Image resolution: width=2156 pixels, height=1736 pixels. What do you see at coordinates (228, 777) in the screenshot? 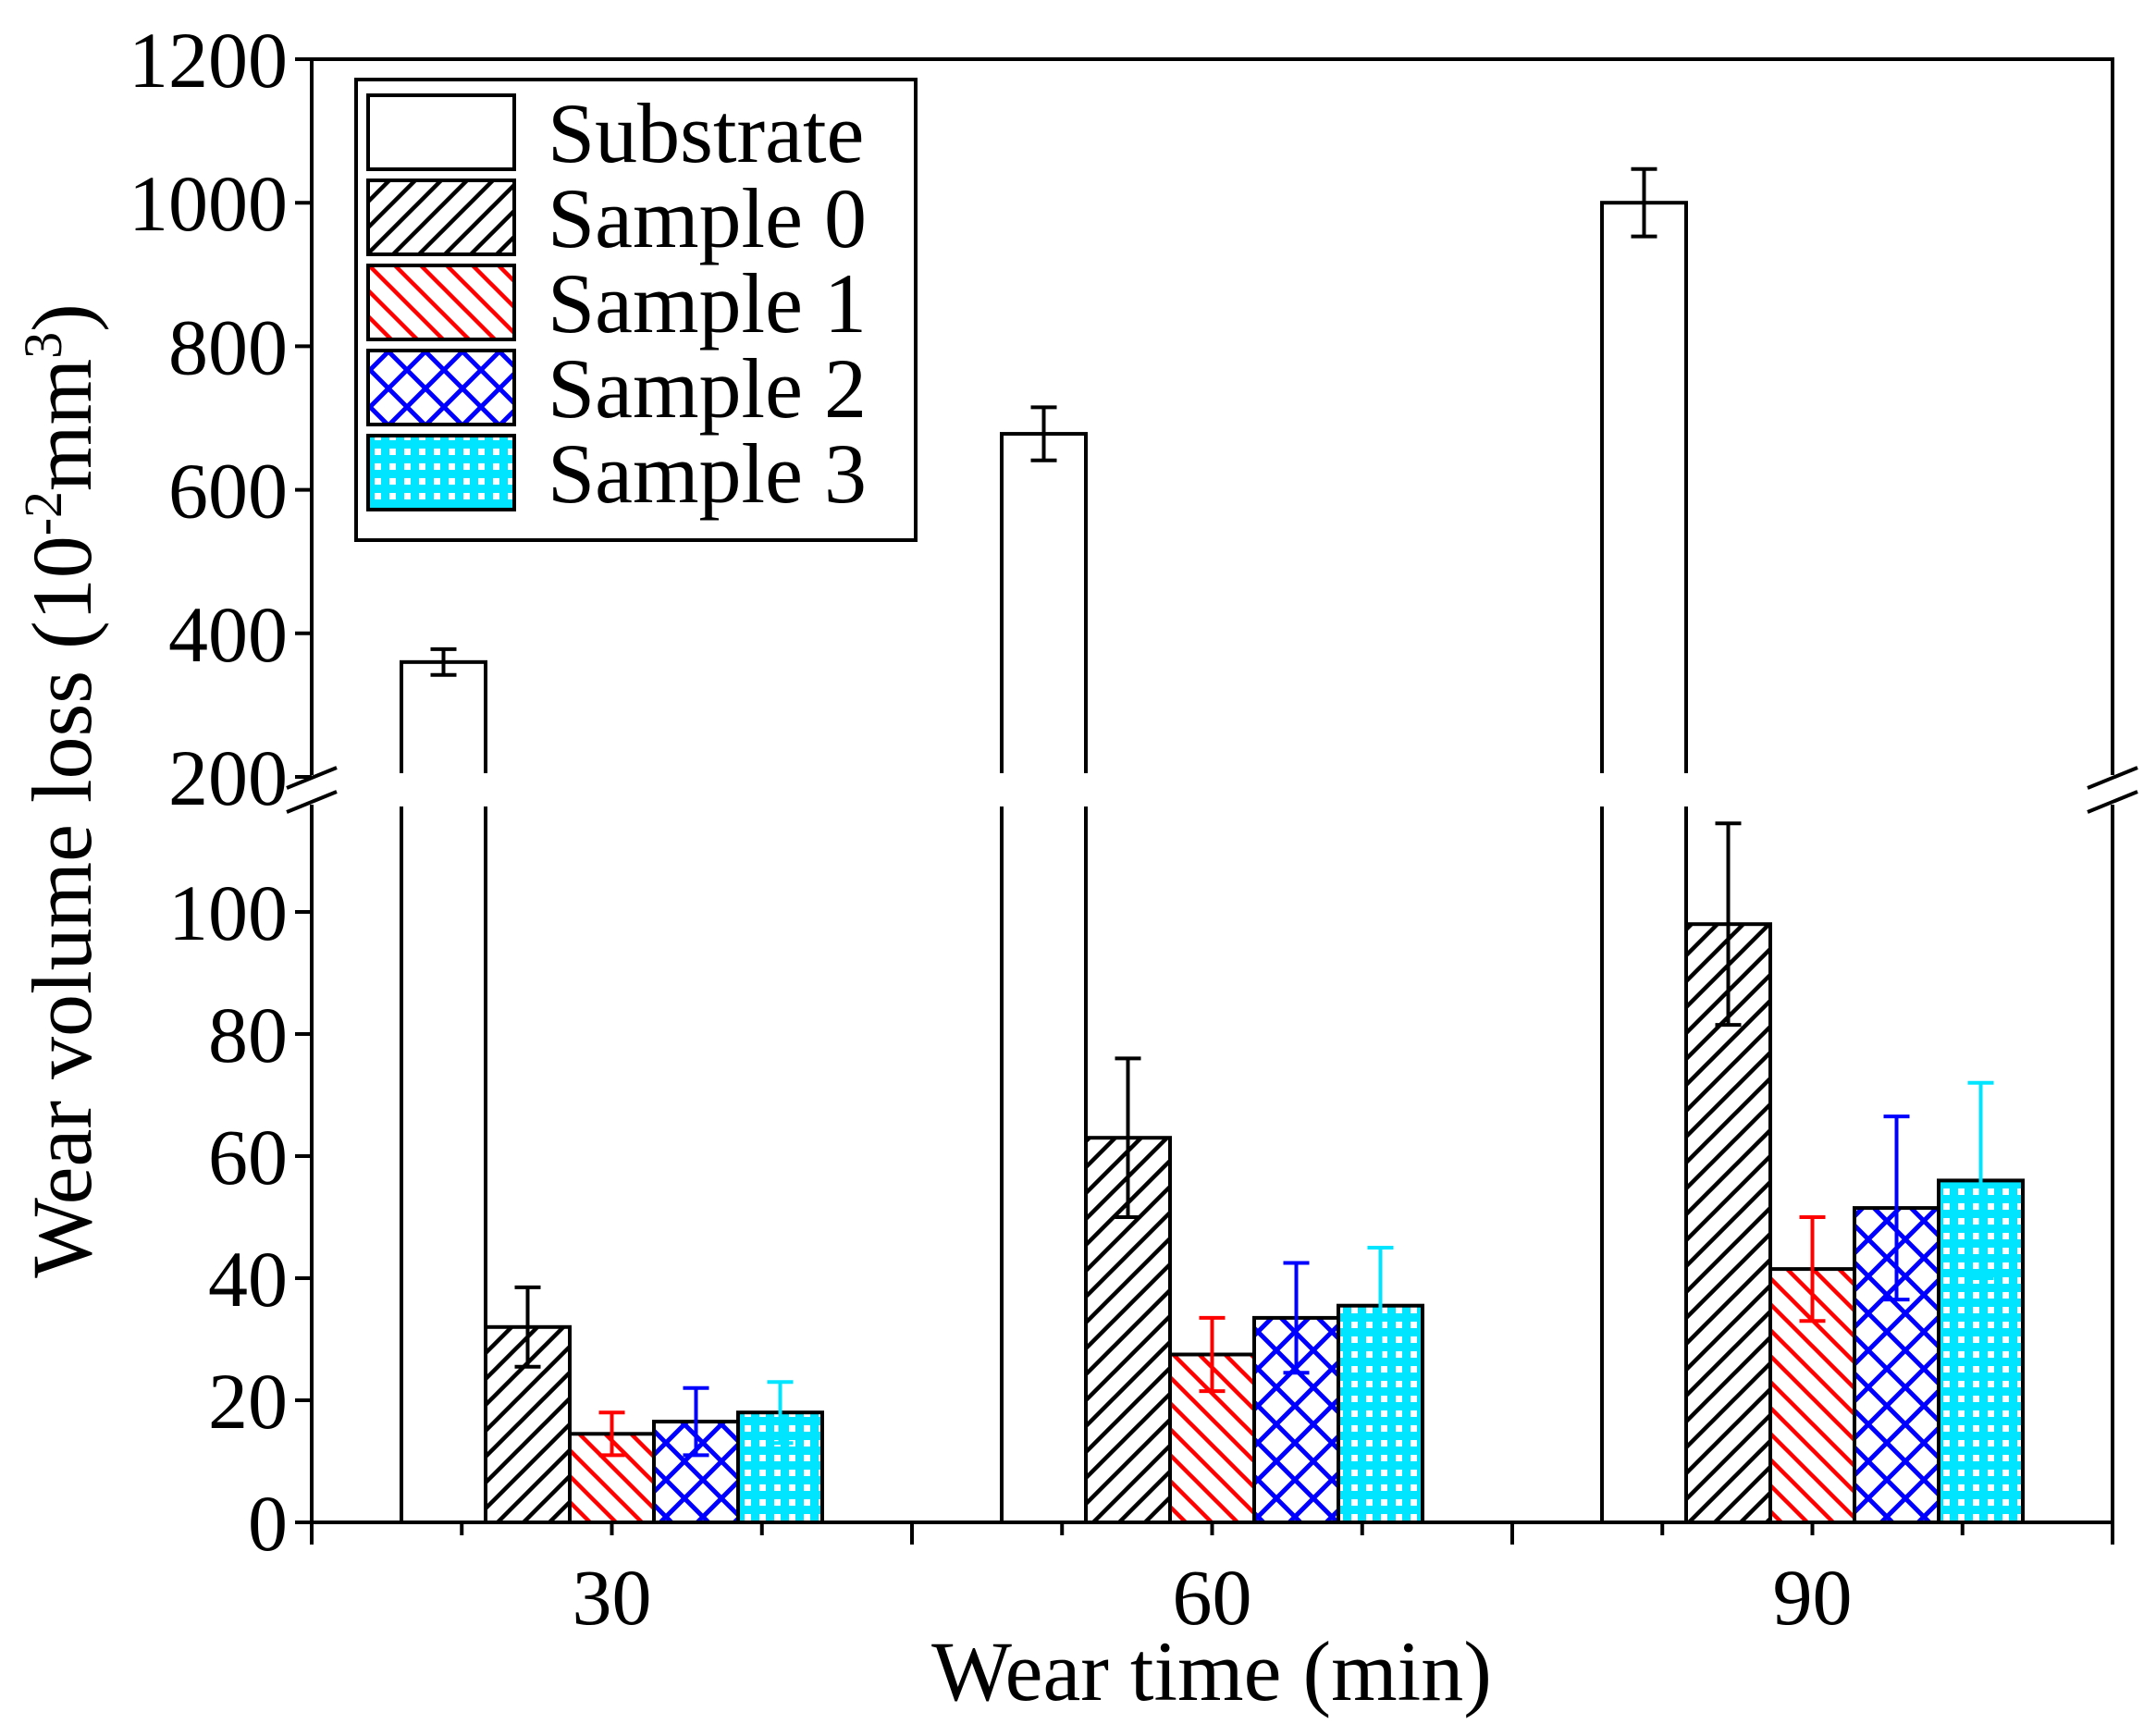
I see `y-tick-label: 200` at bounding box center [228, 777].